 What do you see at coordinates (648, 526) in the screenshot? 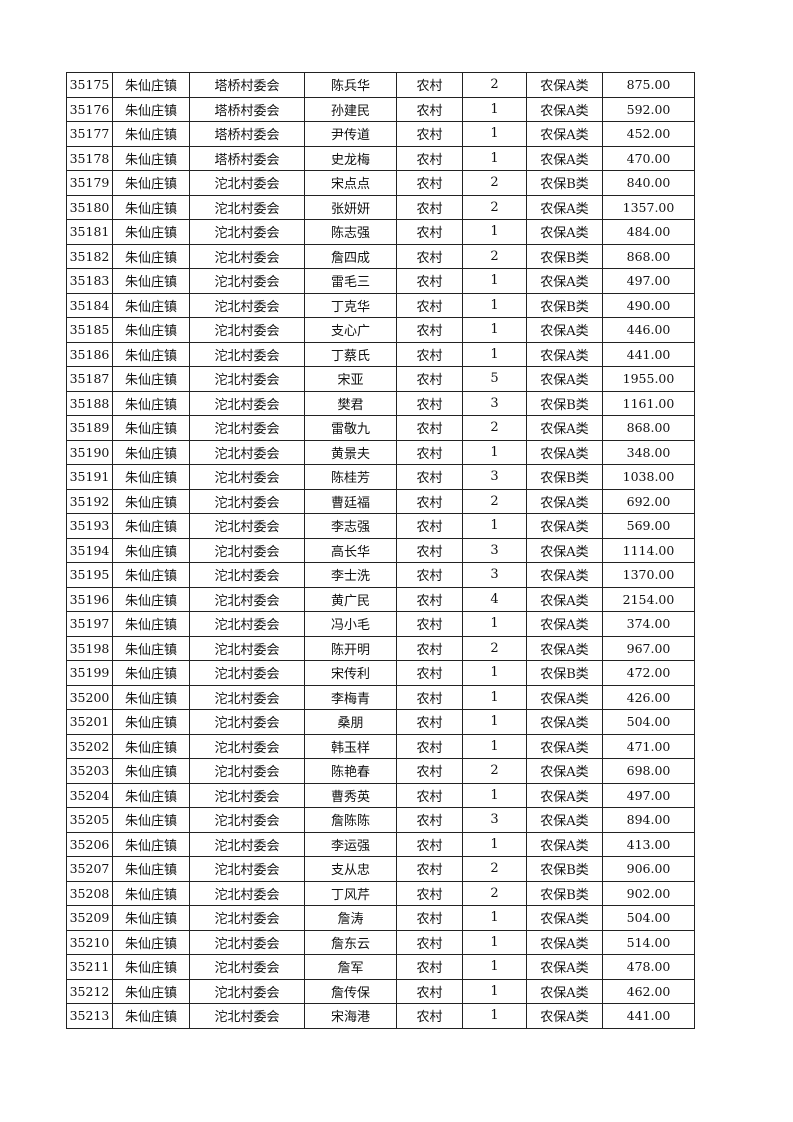
I see `cell-amount: 569.00` at bounding box center [648, 526].